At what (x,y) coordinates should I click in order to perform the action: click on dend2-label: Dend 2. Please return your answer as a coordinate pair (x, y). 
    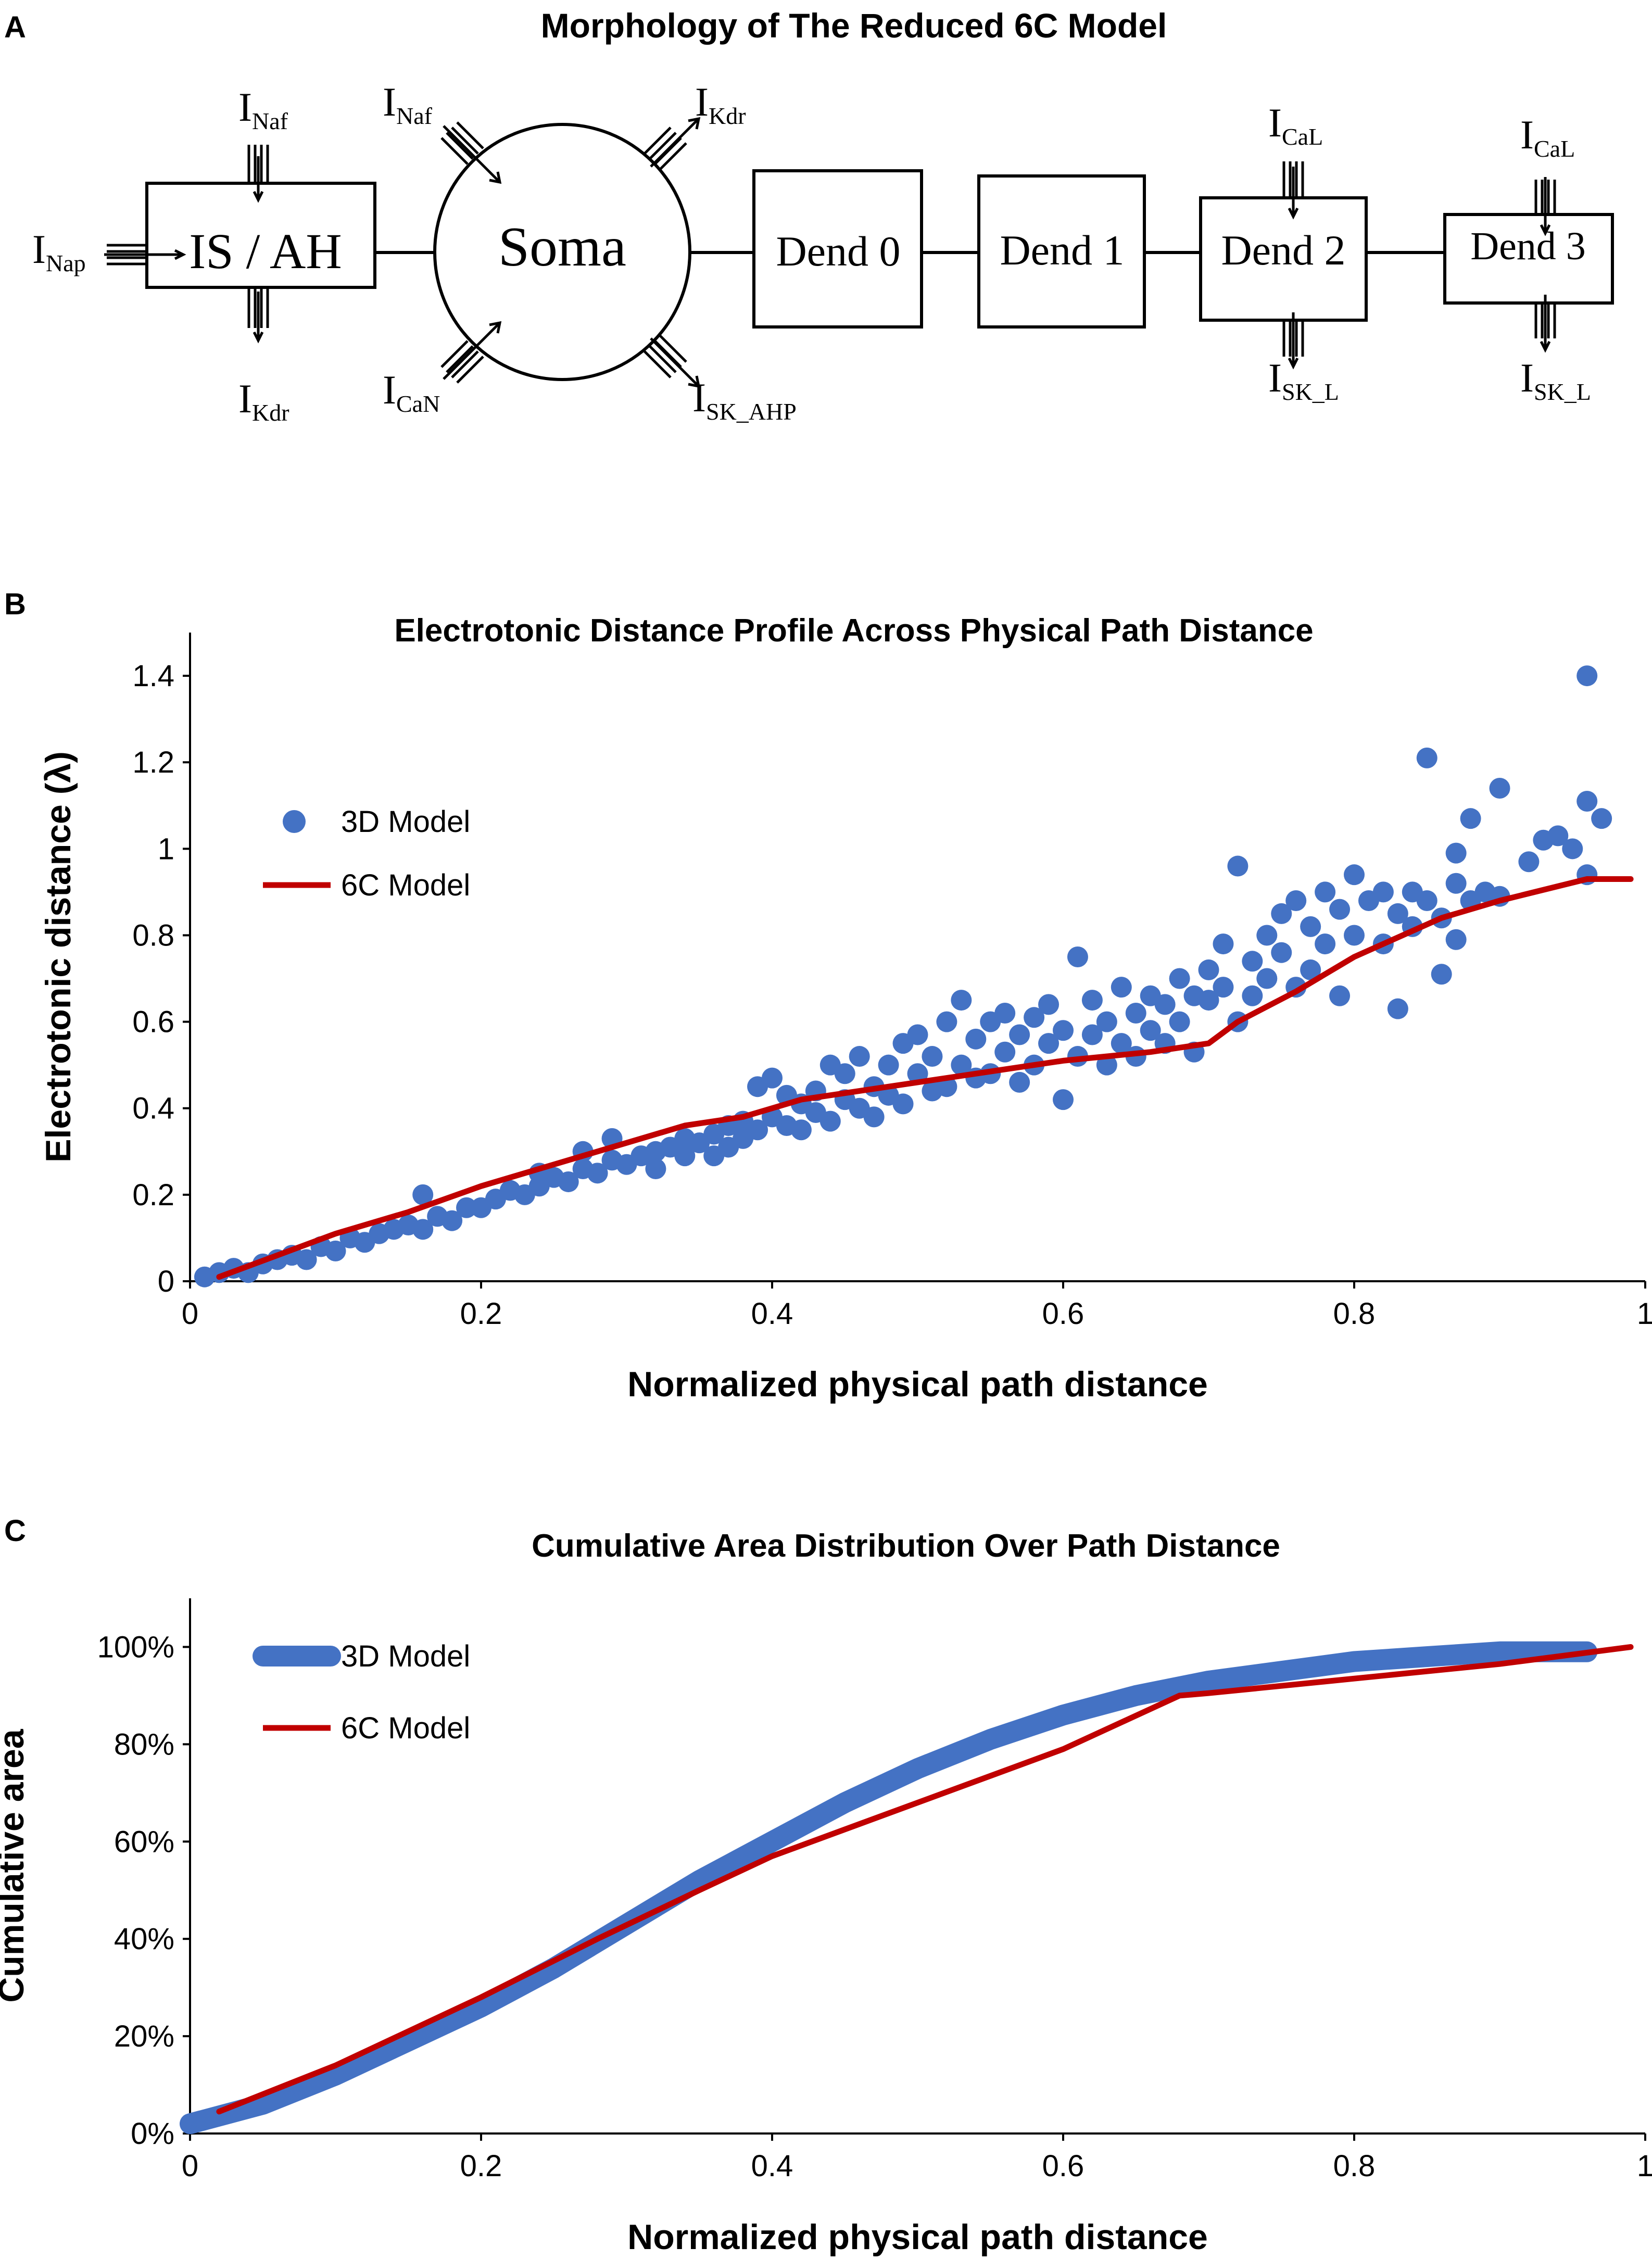
    Looking at the image, I should click on (1283, 250).